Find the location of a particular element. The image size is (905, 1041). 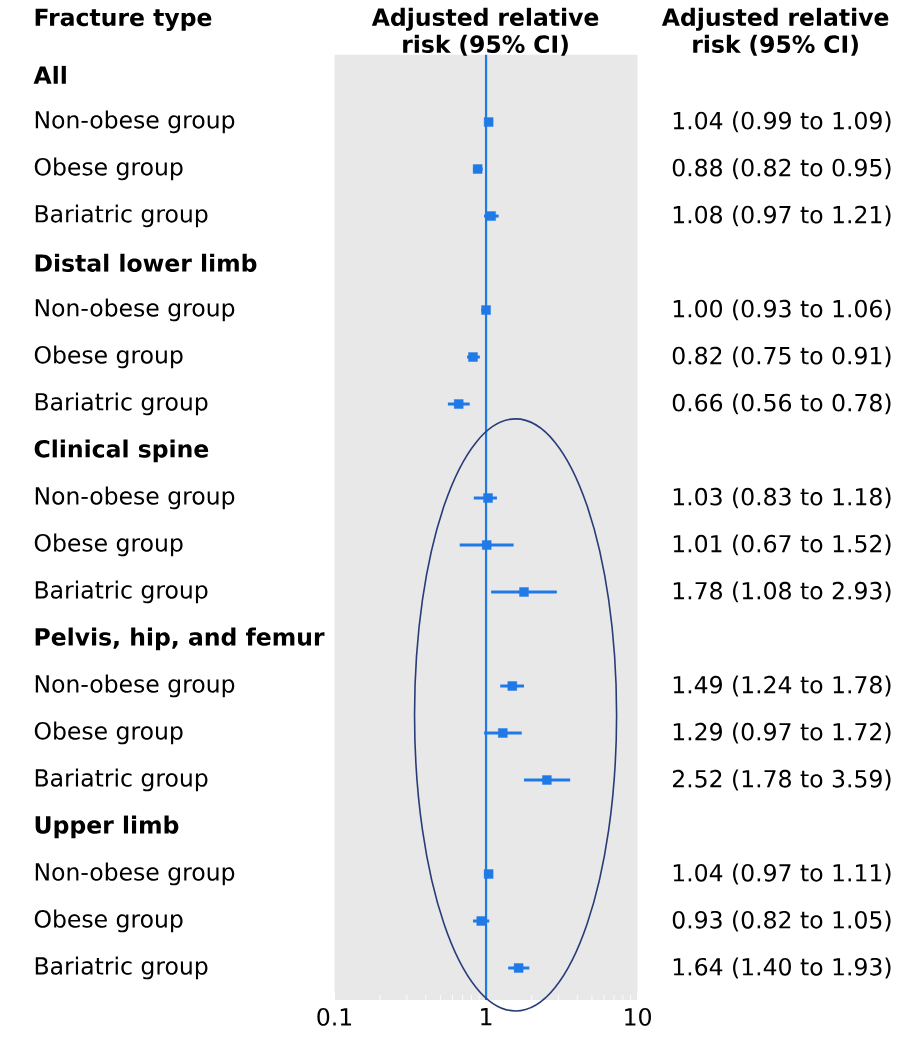

x-axis-title: Adjusted relative risk (95% CI) is located at coordinates (485, 31).